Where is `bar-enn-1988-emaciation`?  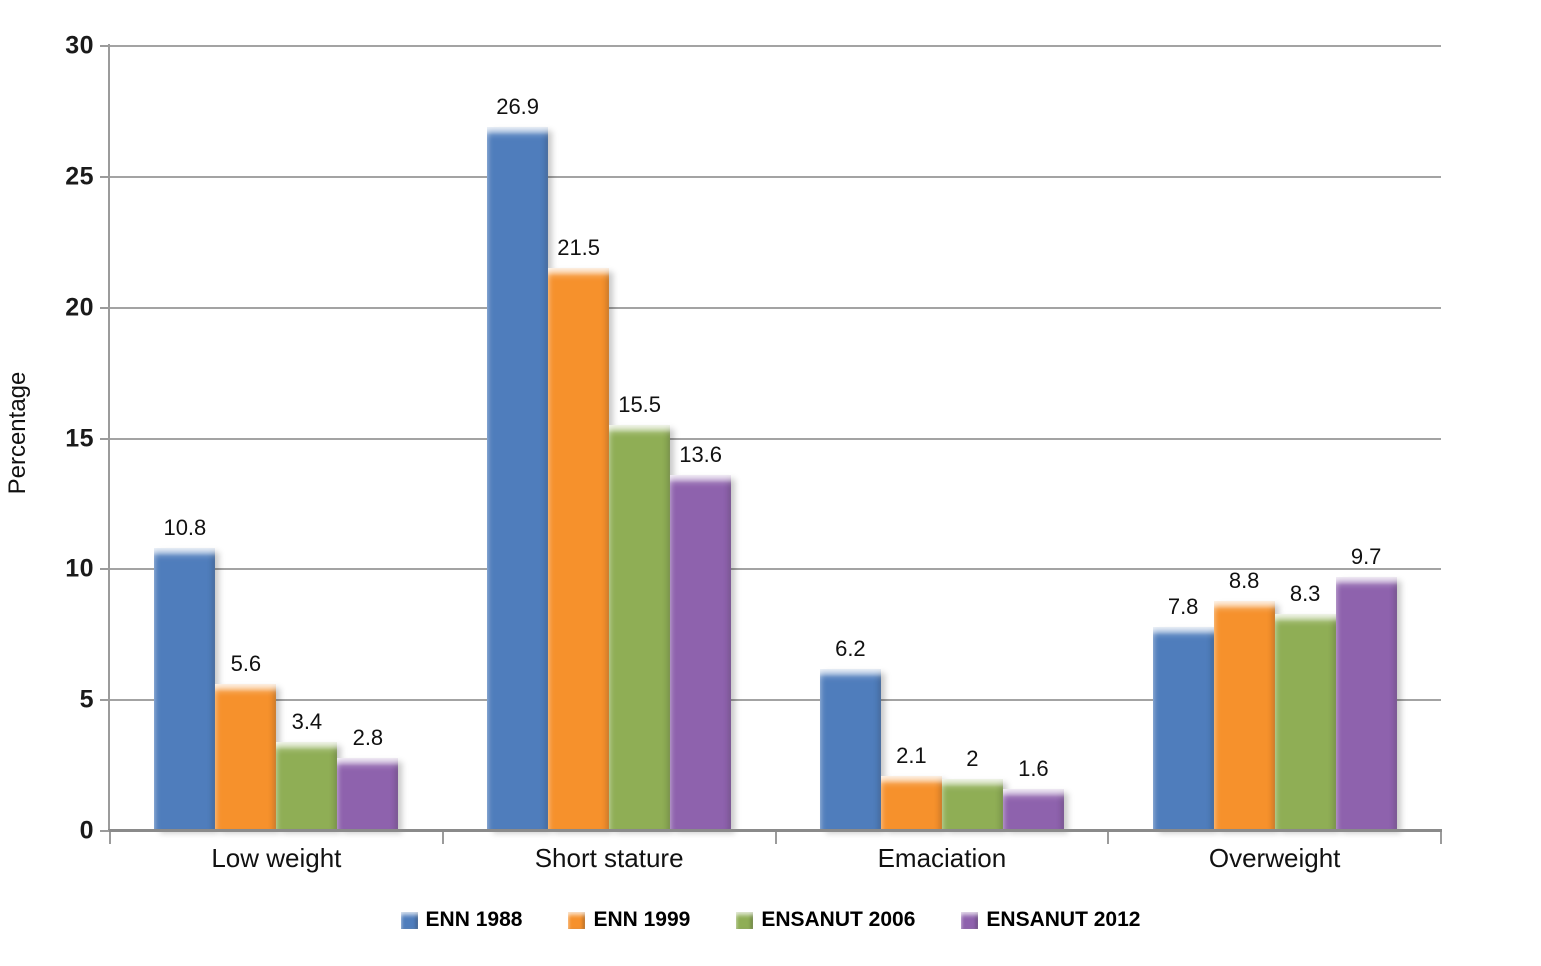 bar-enn-1988-emaciation is located at coordinates (850, 749).